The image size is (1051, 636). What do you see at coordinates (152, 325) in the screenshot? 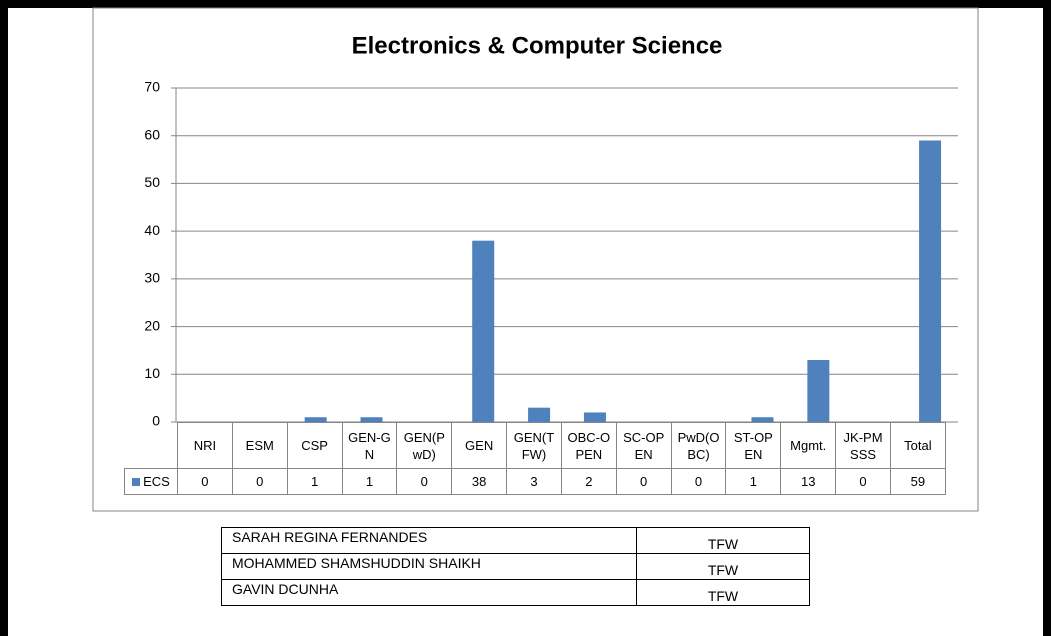
I see `y-tick-label: 20` at bounding box center [152, 325].